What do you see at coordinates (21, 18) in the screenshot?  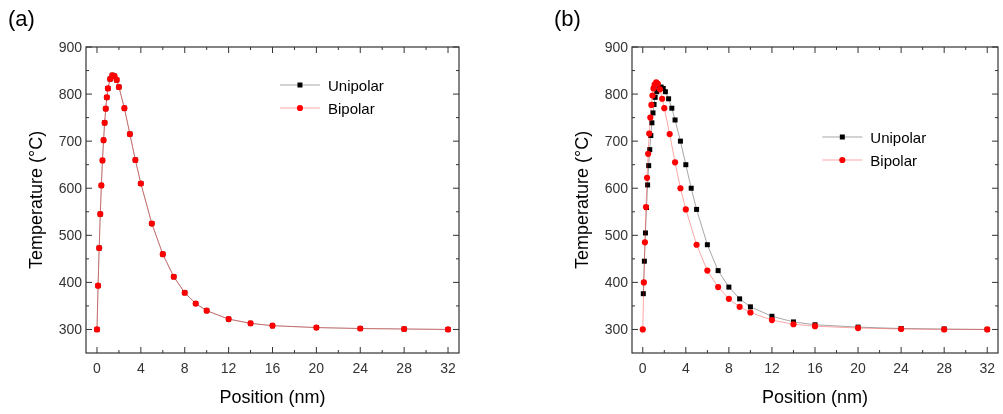 I see `chart-title: (a)` at bounding box center [21, 18].